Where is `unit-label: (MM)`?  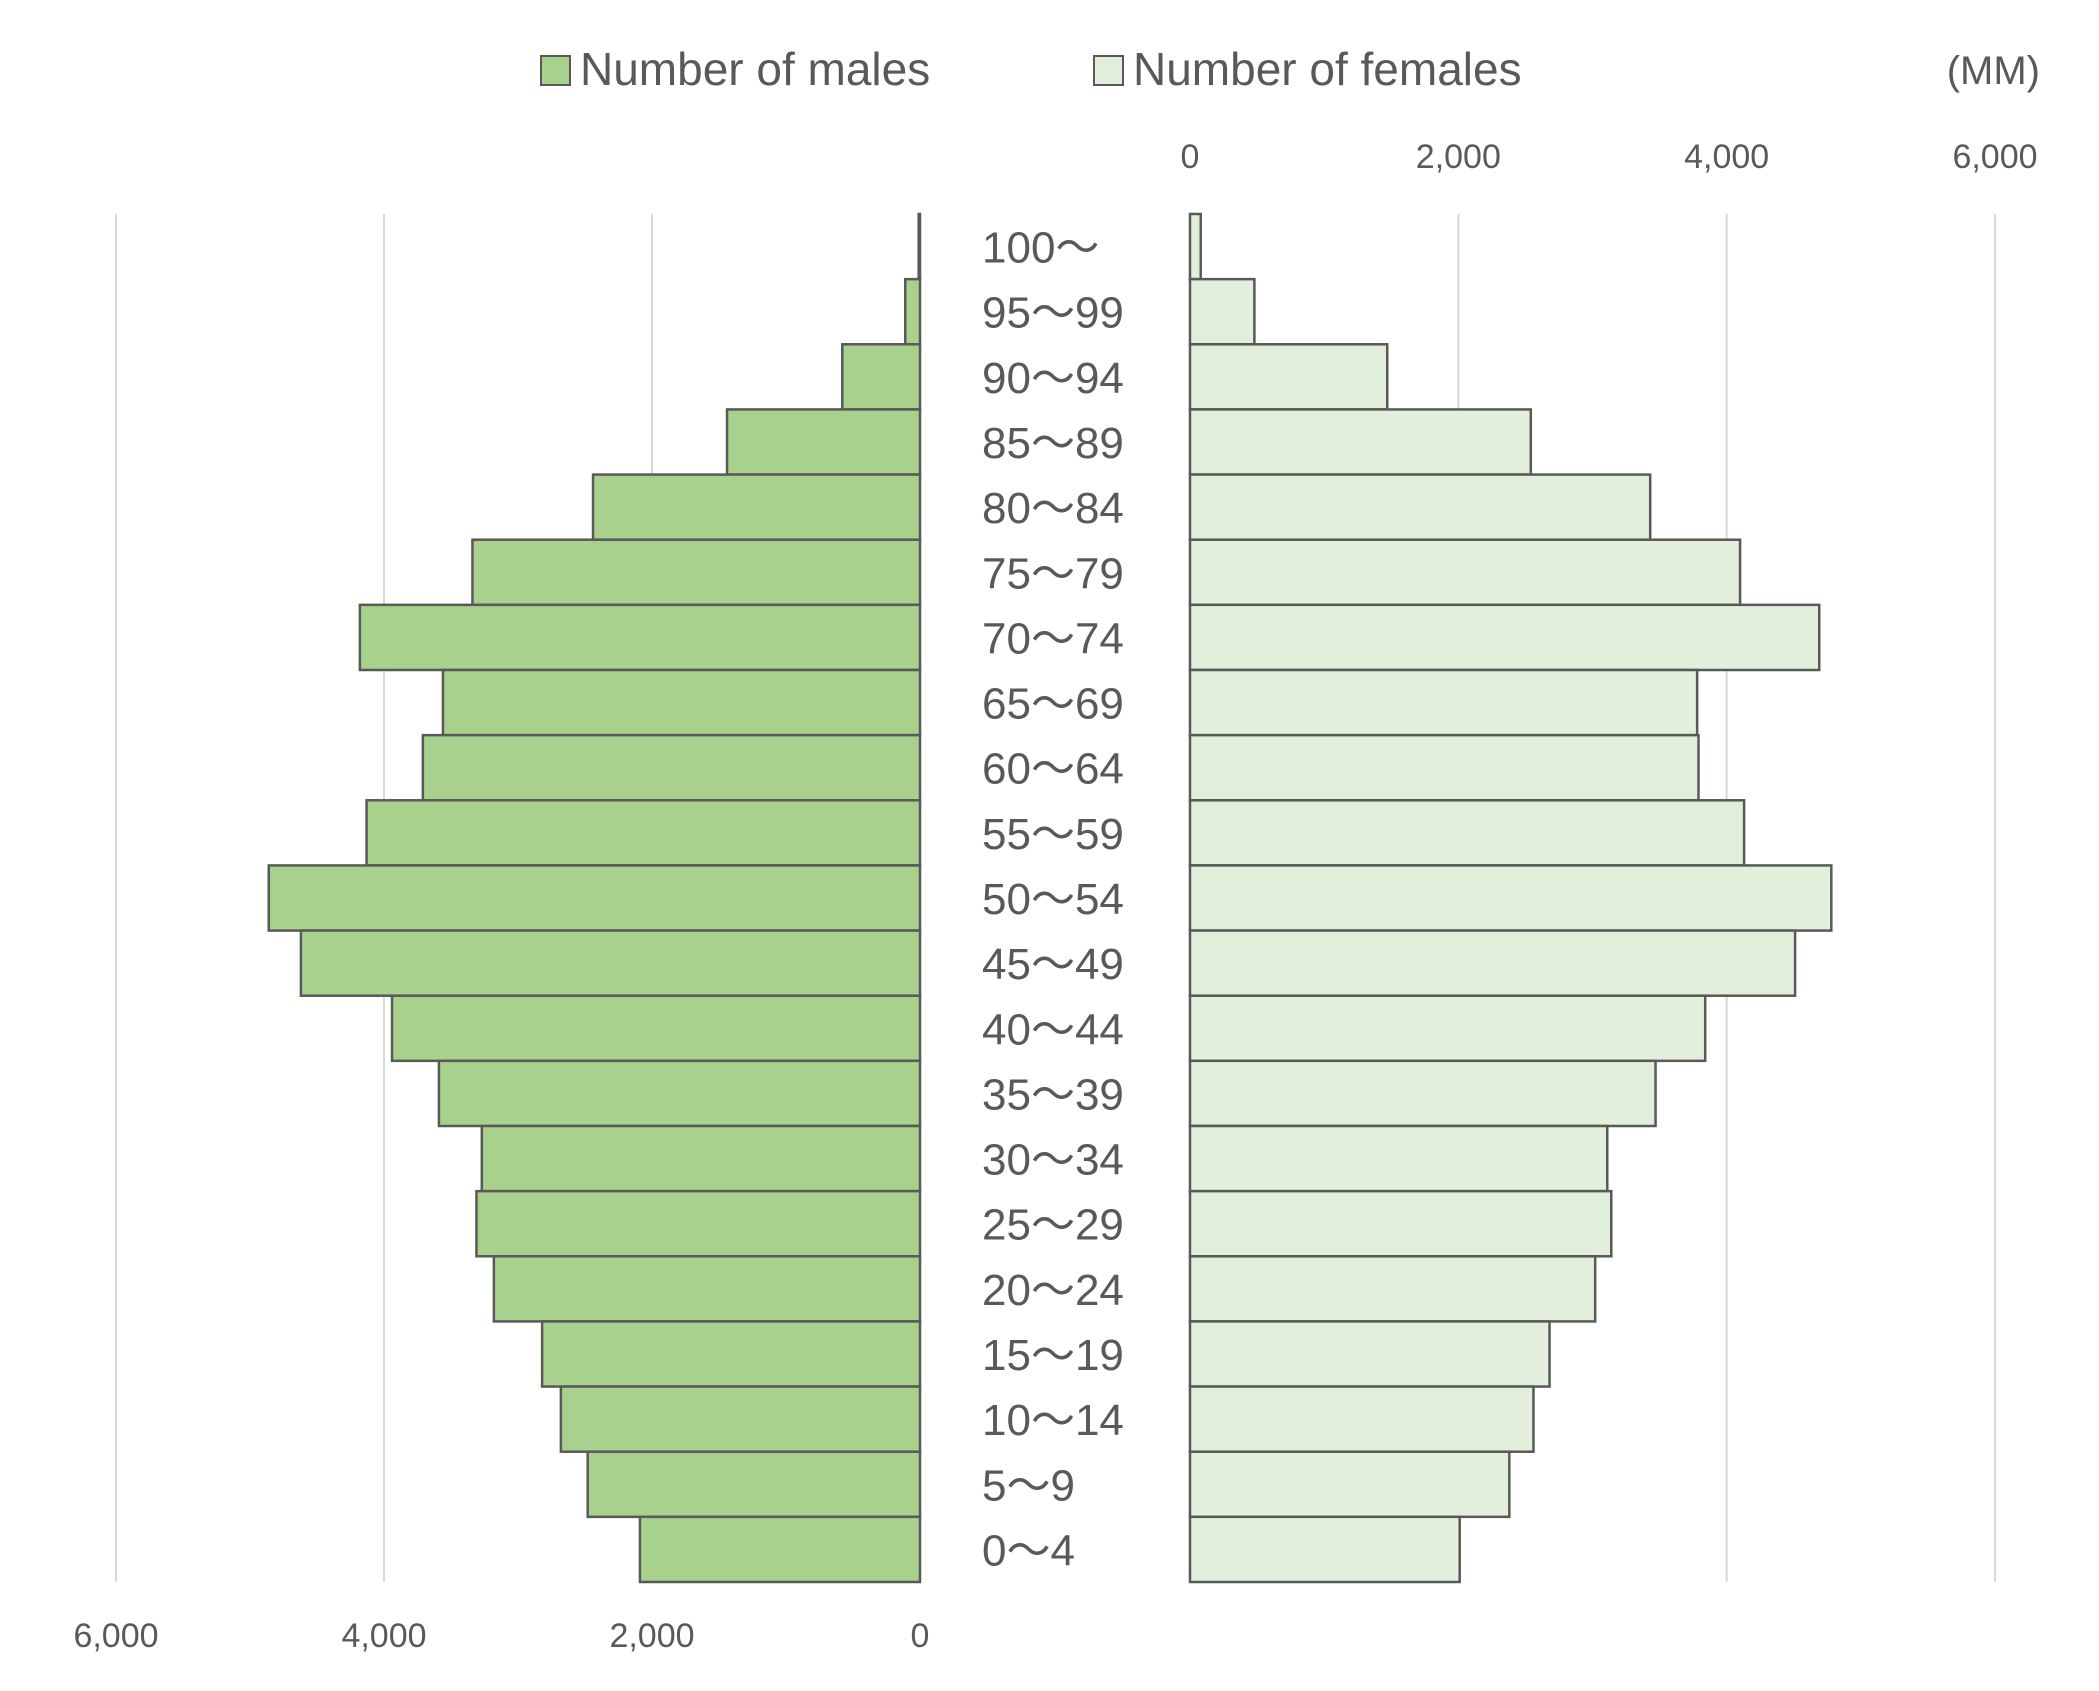
unit-label: (MM) is located at coordinates (1993, 71).